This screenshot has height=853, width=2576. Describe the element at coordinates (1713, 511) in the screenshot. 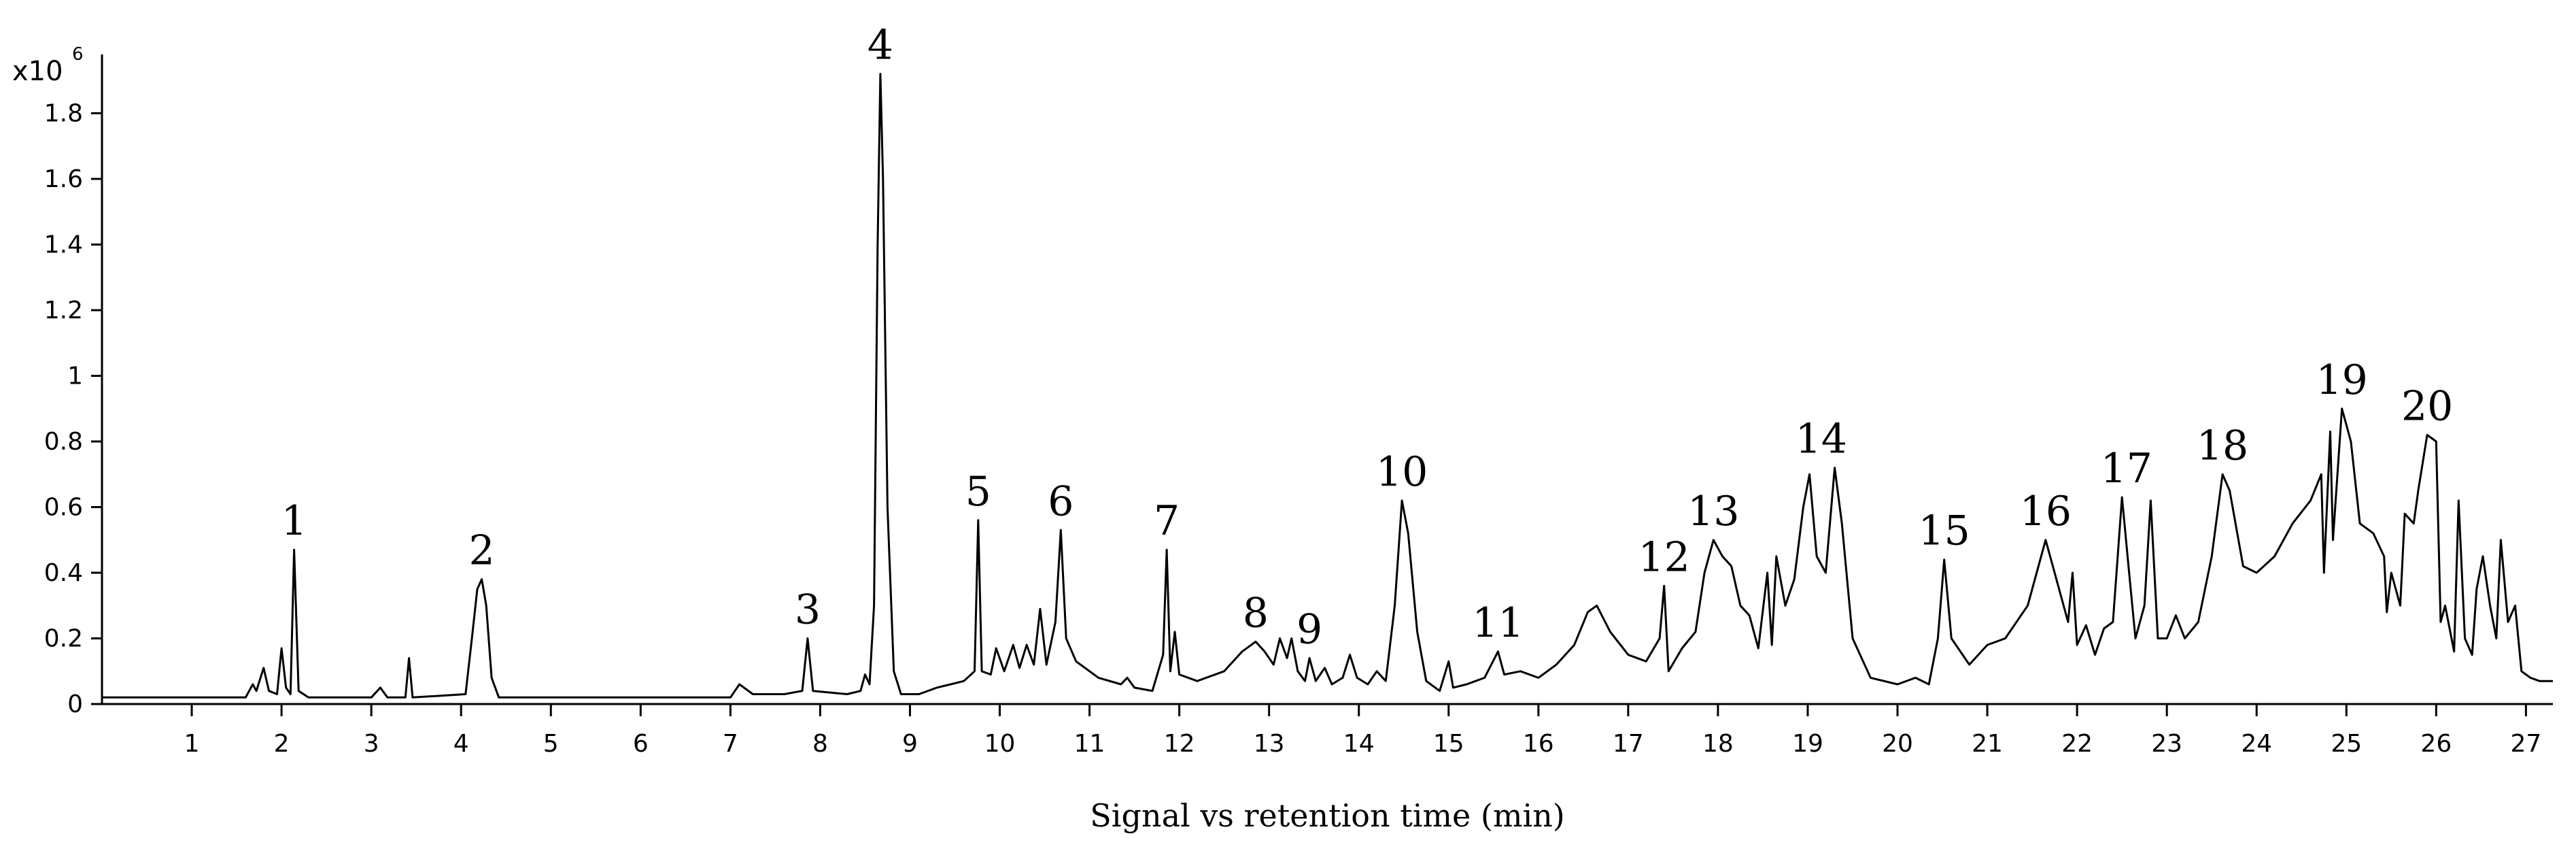

I see `peak-label-13: 13` at that location.